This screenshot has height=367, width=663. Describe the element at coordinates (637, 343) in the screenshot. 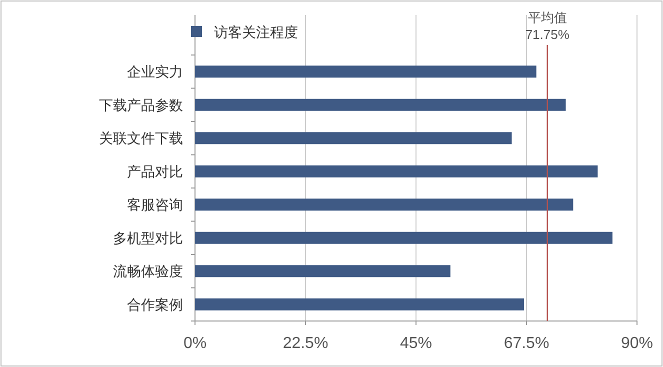

I see `x-tick-label: 90%` at that location.